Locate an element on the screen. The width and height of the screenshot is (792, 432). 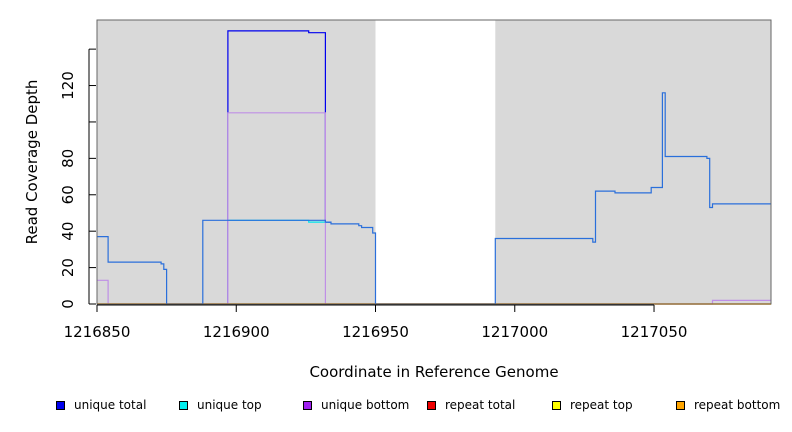
y-tick-label: 40 is located at coordinates (68, 231).